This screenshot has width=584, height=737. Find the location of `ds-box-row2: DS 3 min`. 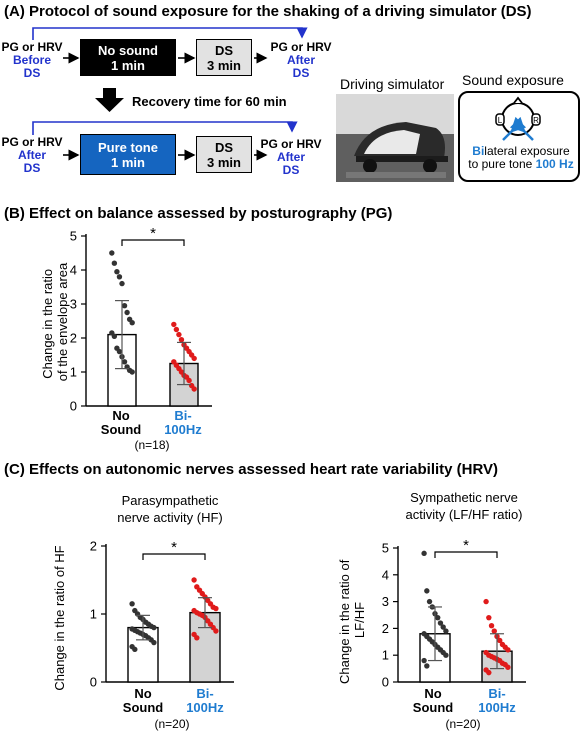

ds-box-row2: DS 3 min is located at coordinates (224, 154).